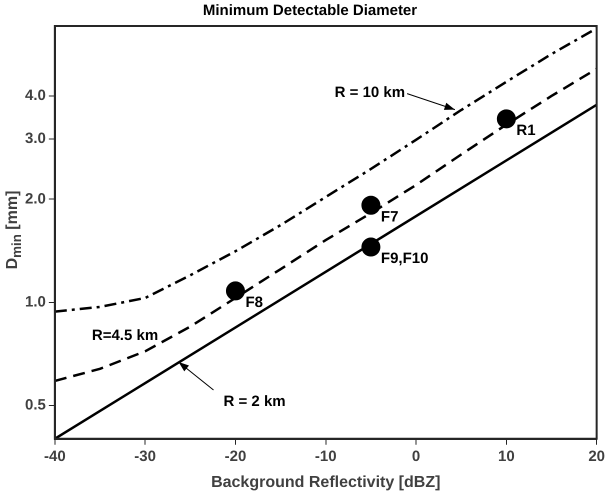 The image size is (608, 496). I want to click on x-tick-label: 20, so click(596, 456).